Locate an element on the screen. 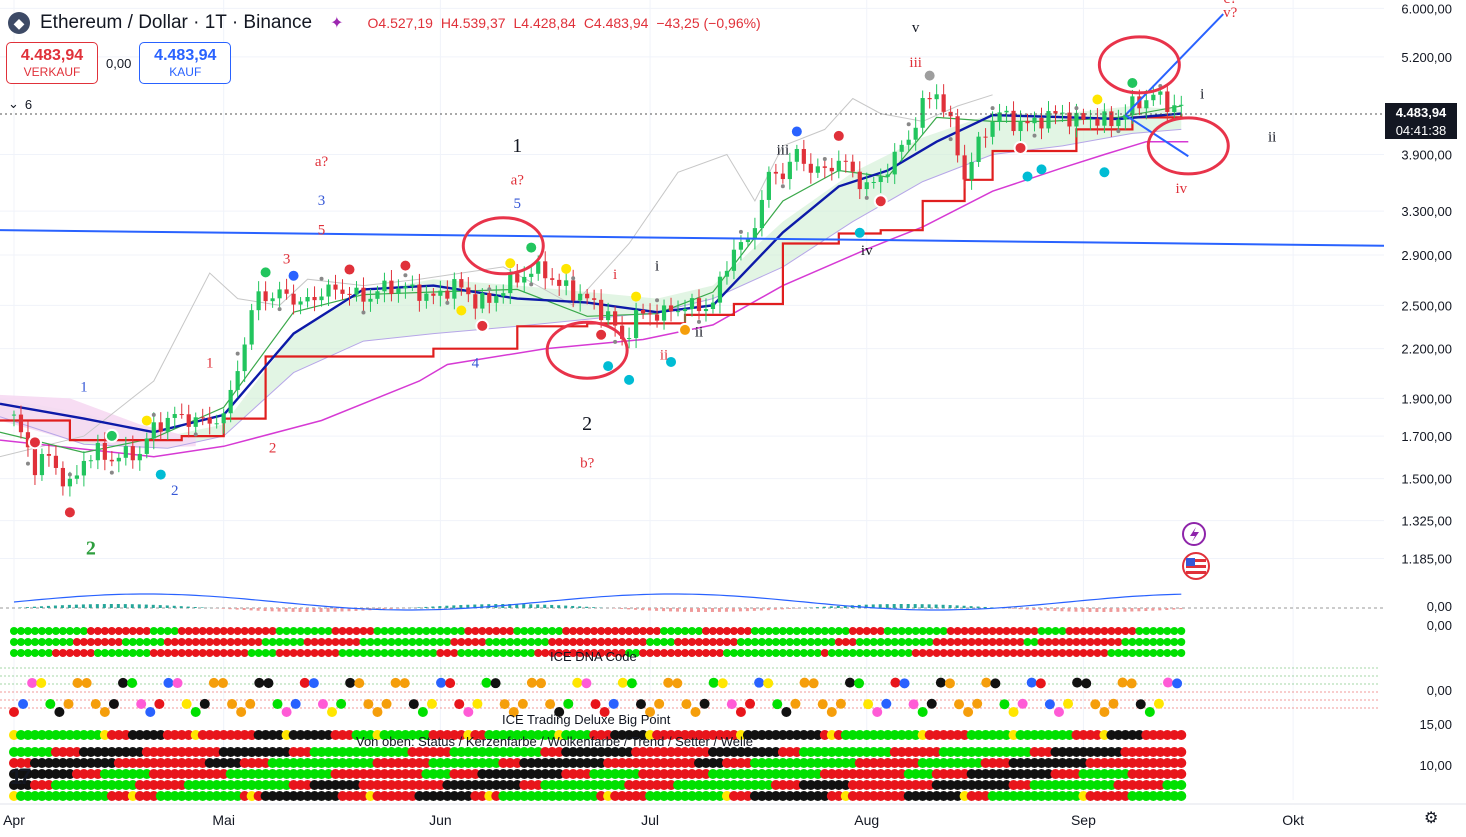 Image resolution: width=1466 pixels, height=837 pixels. indicator-toggle: ⌄ 6 is located at coordinates (20, 104).